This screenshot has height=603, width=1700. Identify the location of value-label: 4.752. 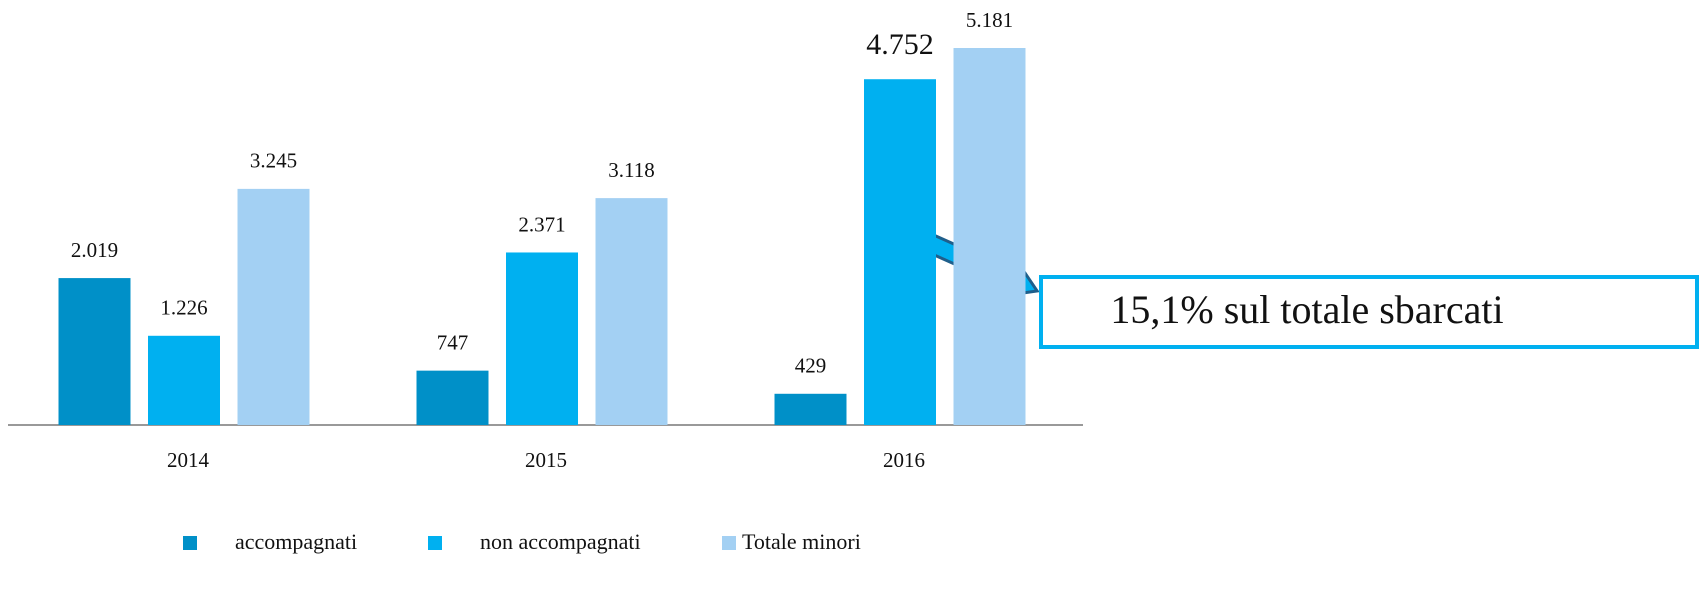
(900, 44).